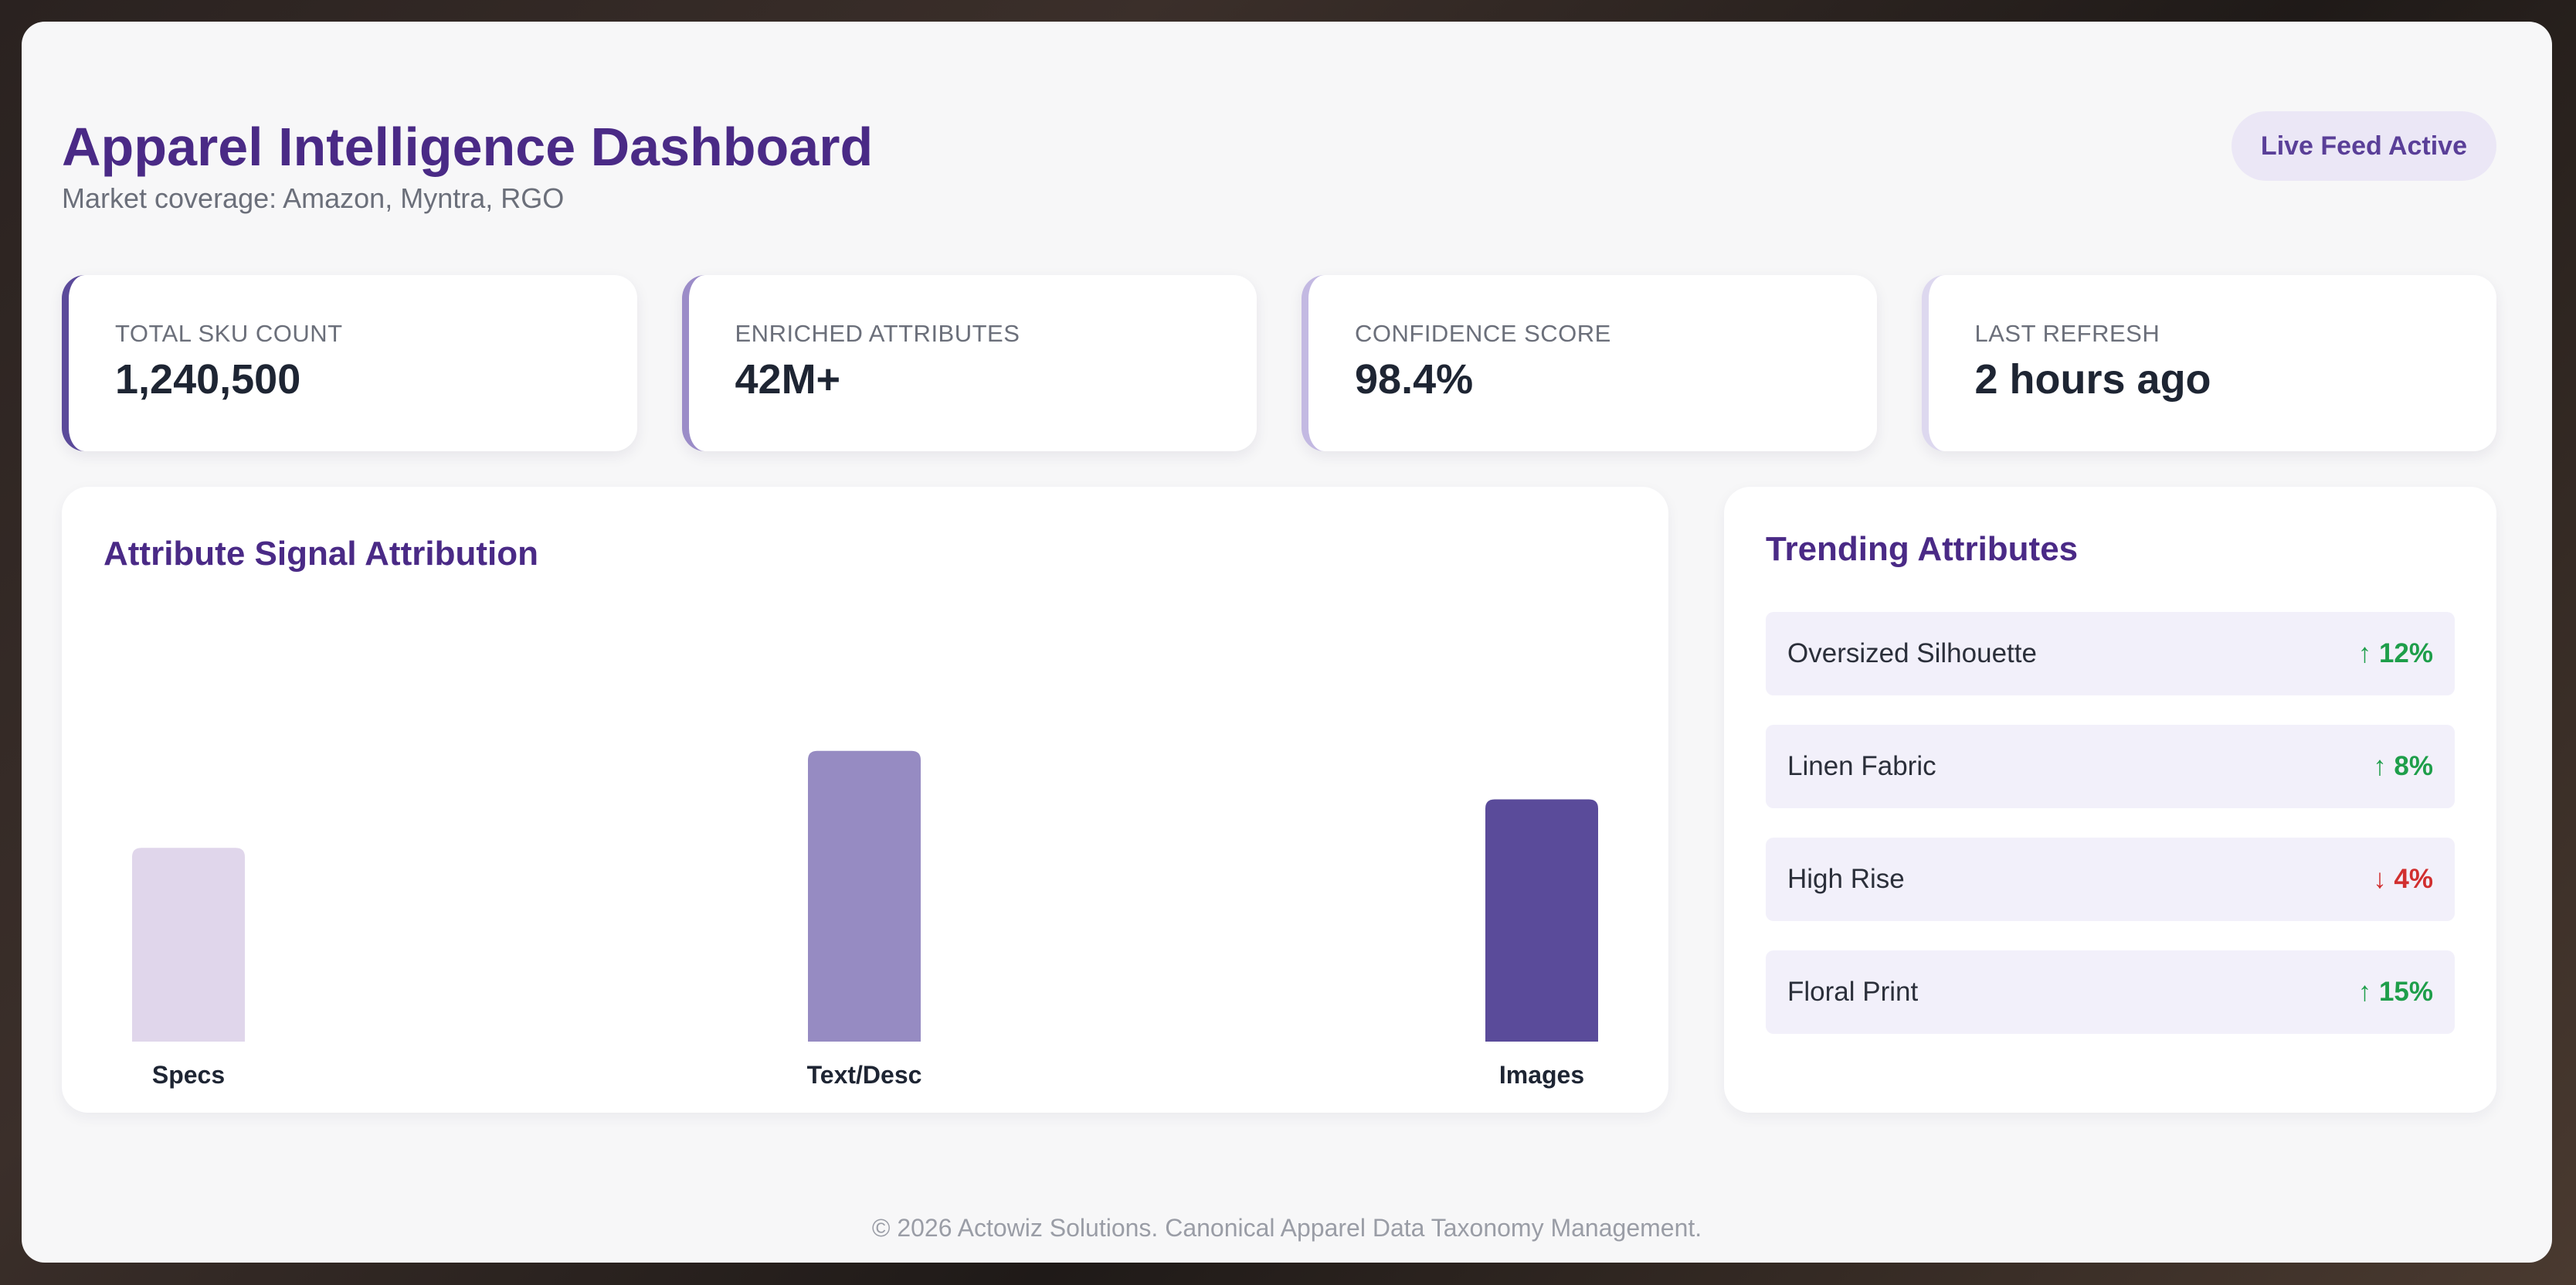 The width and height of the screenshot is (2576, 1285). What do you see at coordinates (2110, 766) in the screenshot?
I see `trend-item-linen-fabric: Linen Fabric ↑ 8%` at bounding box center [2110, 766].